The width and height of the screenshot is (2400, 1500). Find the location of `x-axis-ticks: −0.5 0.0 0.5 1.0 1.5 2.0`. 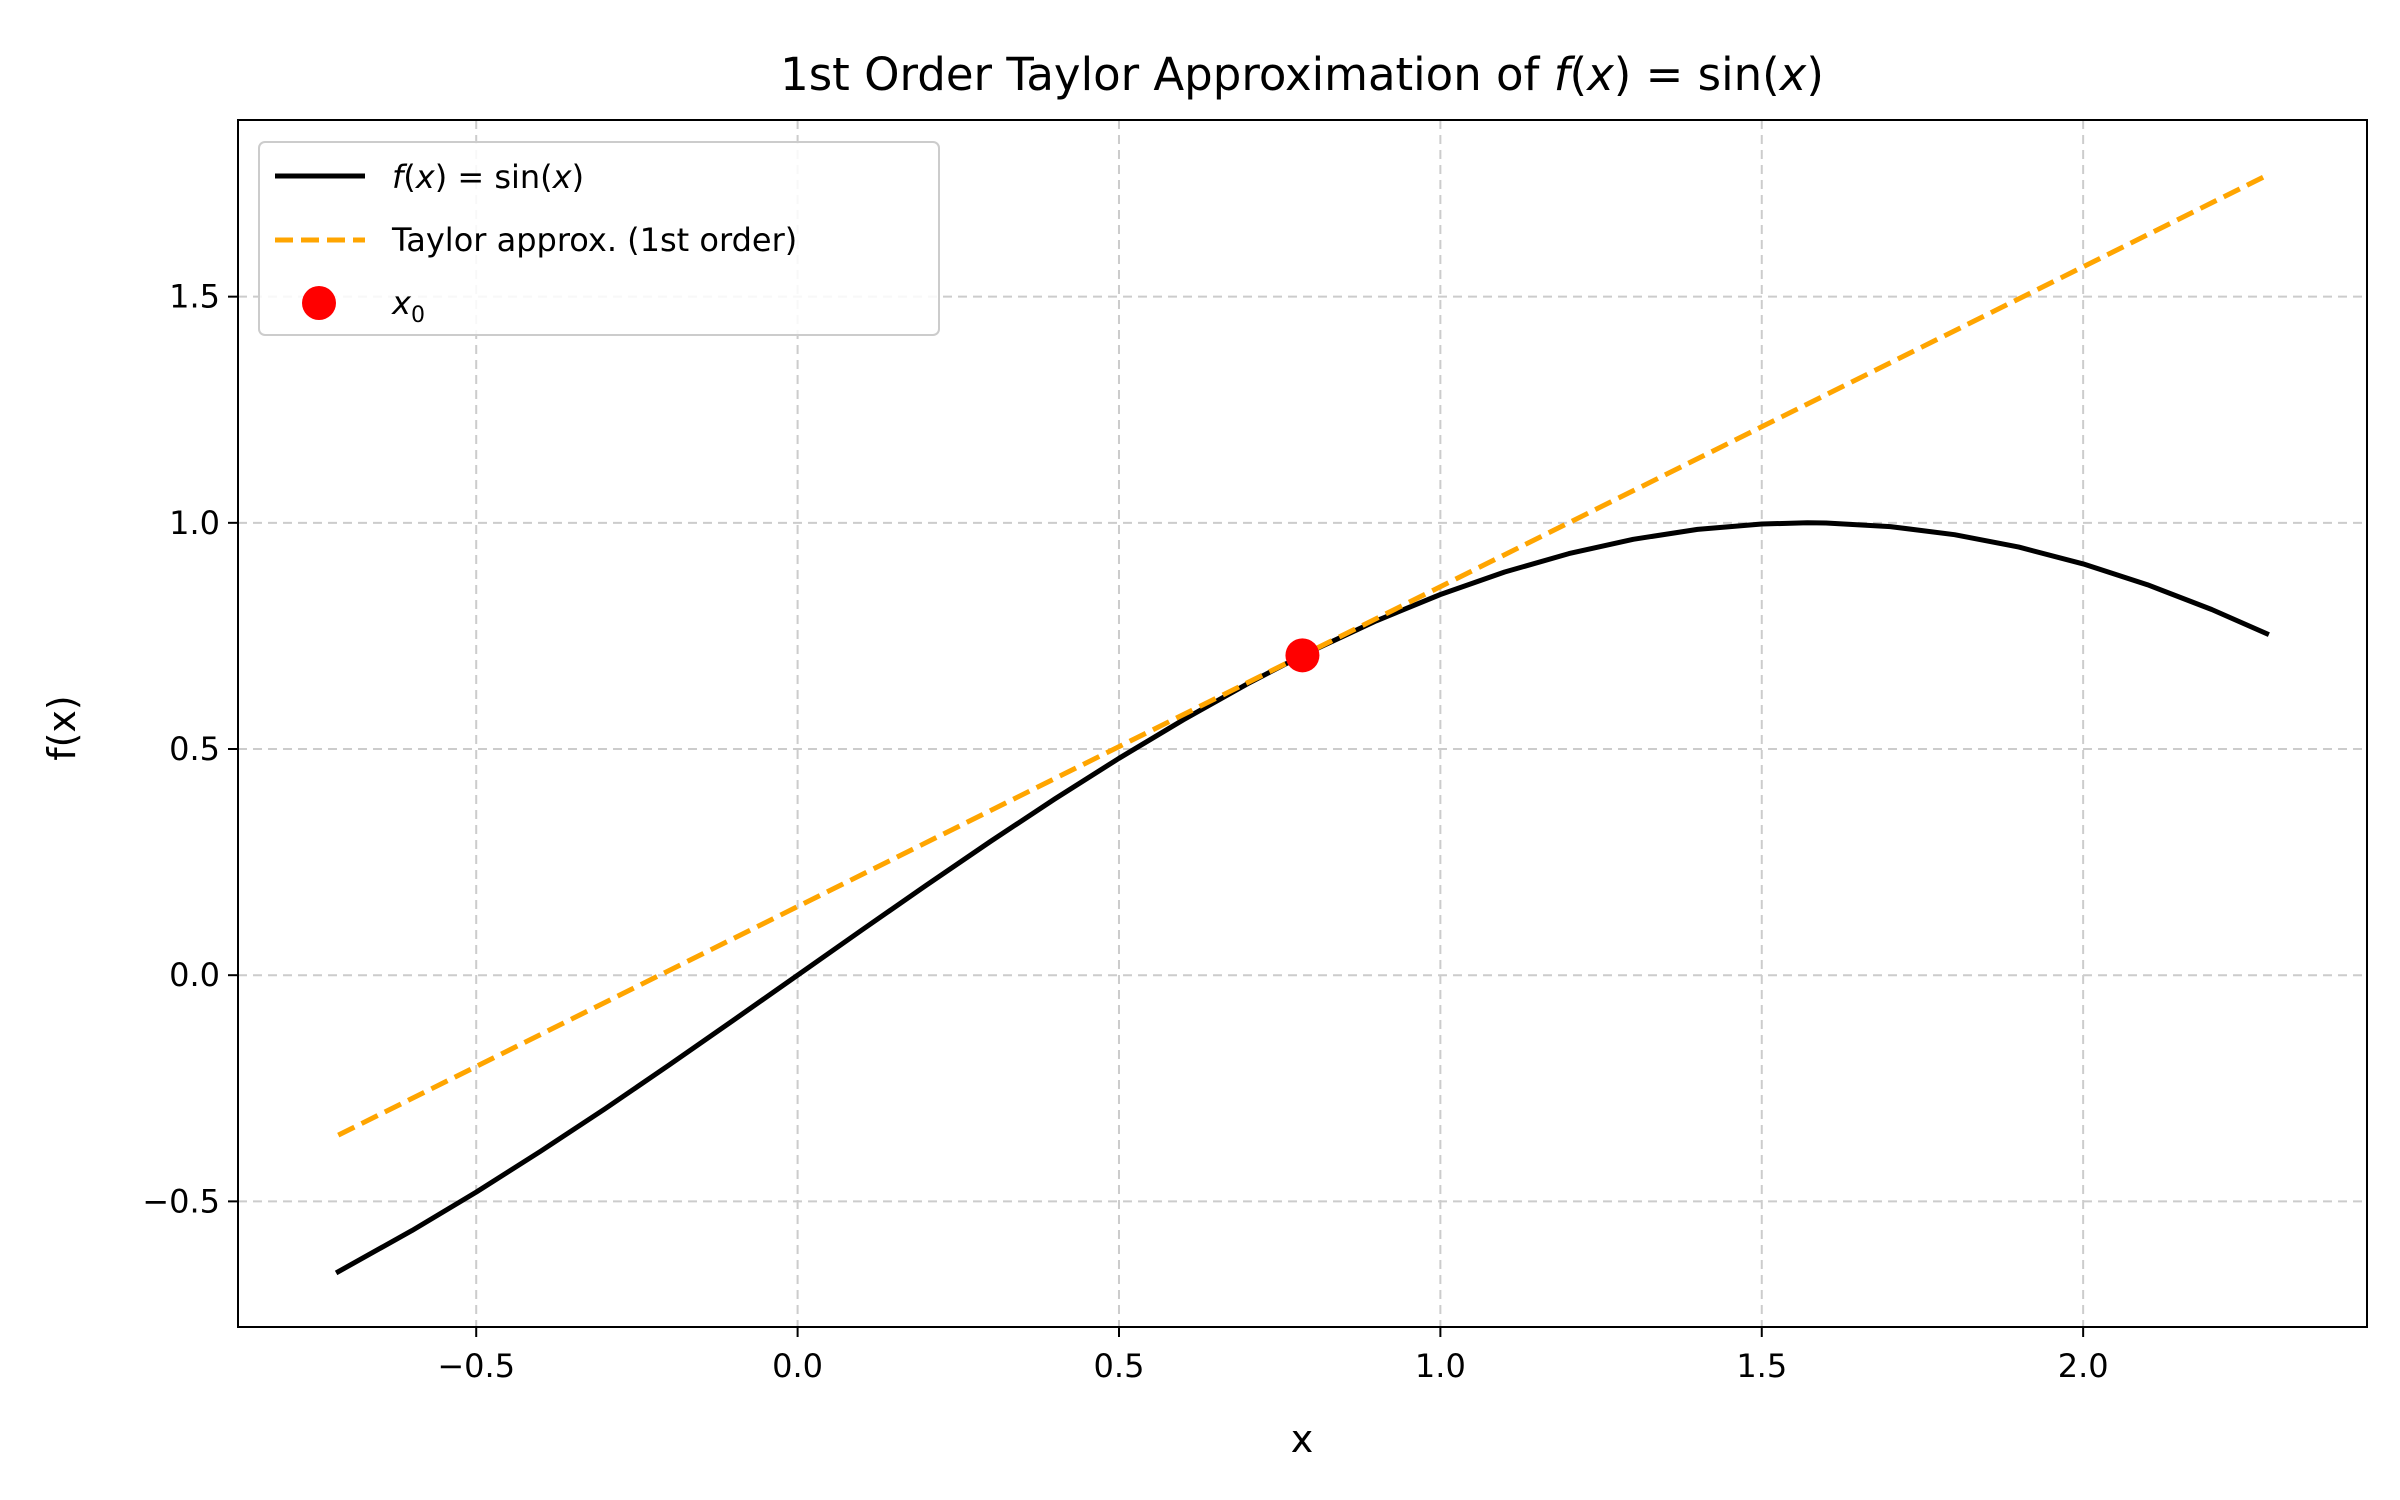

x-axis-ticks: −0.5 0.0 0.5 1.0 1.5 2.0 is located at coordinates (1273, 1356).